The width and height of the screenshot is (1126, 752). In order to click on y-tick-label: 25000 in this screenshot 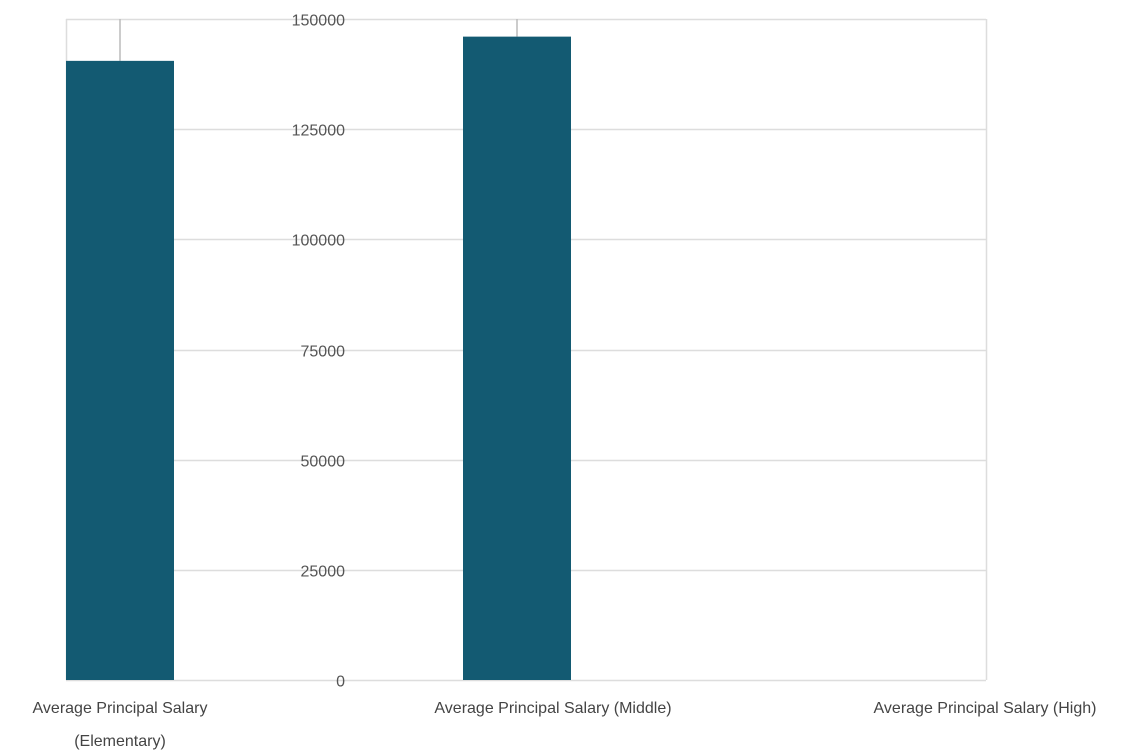, I will do `click(323, 572)`.